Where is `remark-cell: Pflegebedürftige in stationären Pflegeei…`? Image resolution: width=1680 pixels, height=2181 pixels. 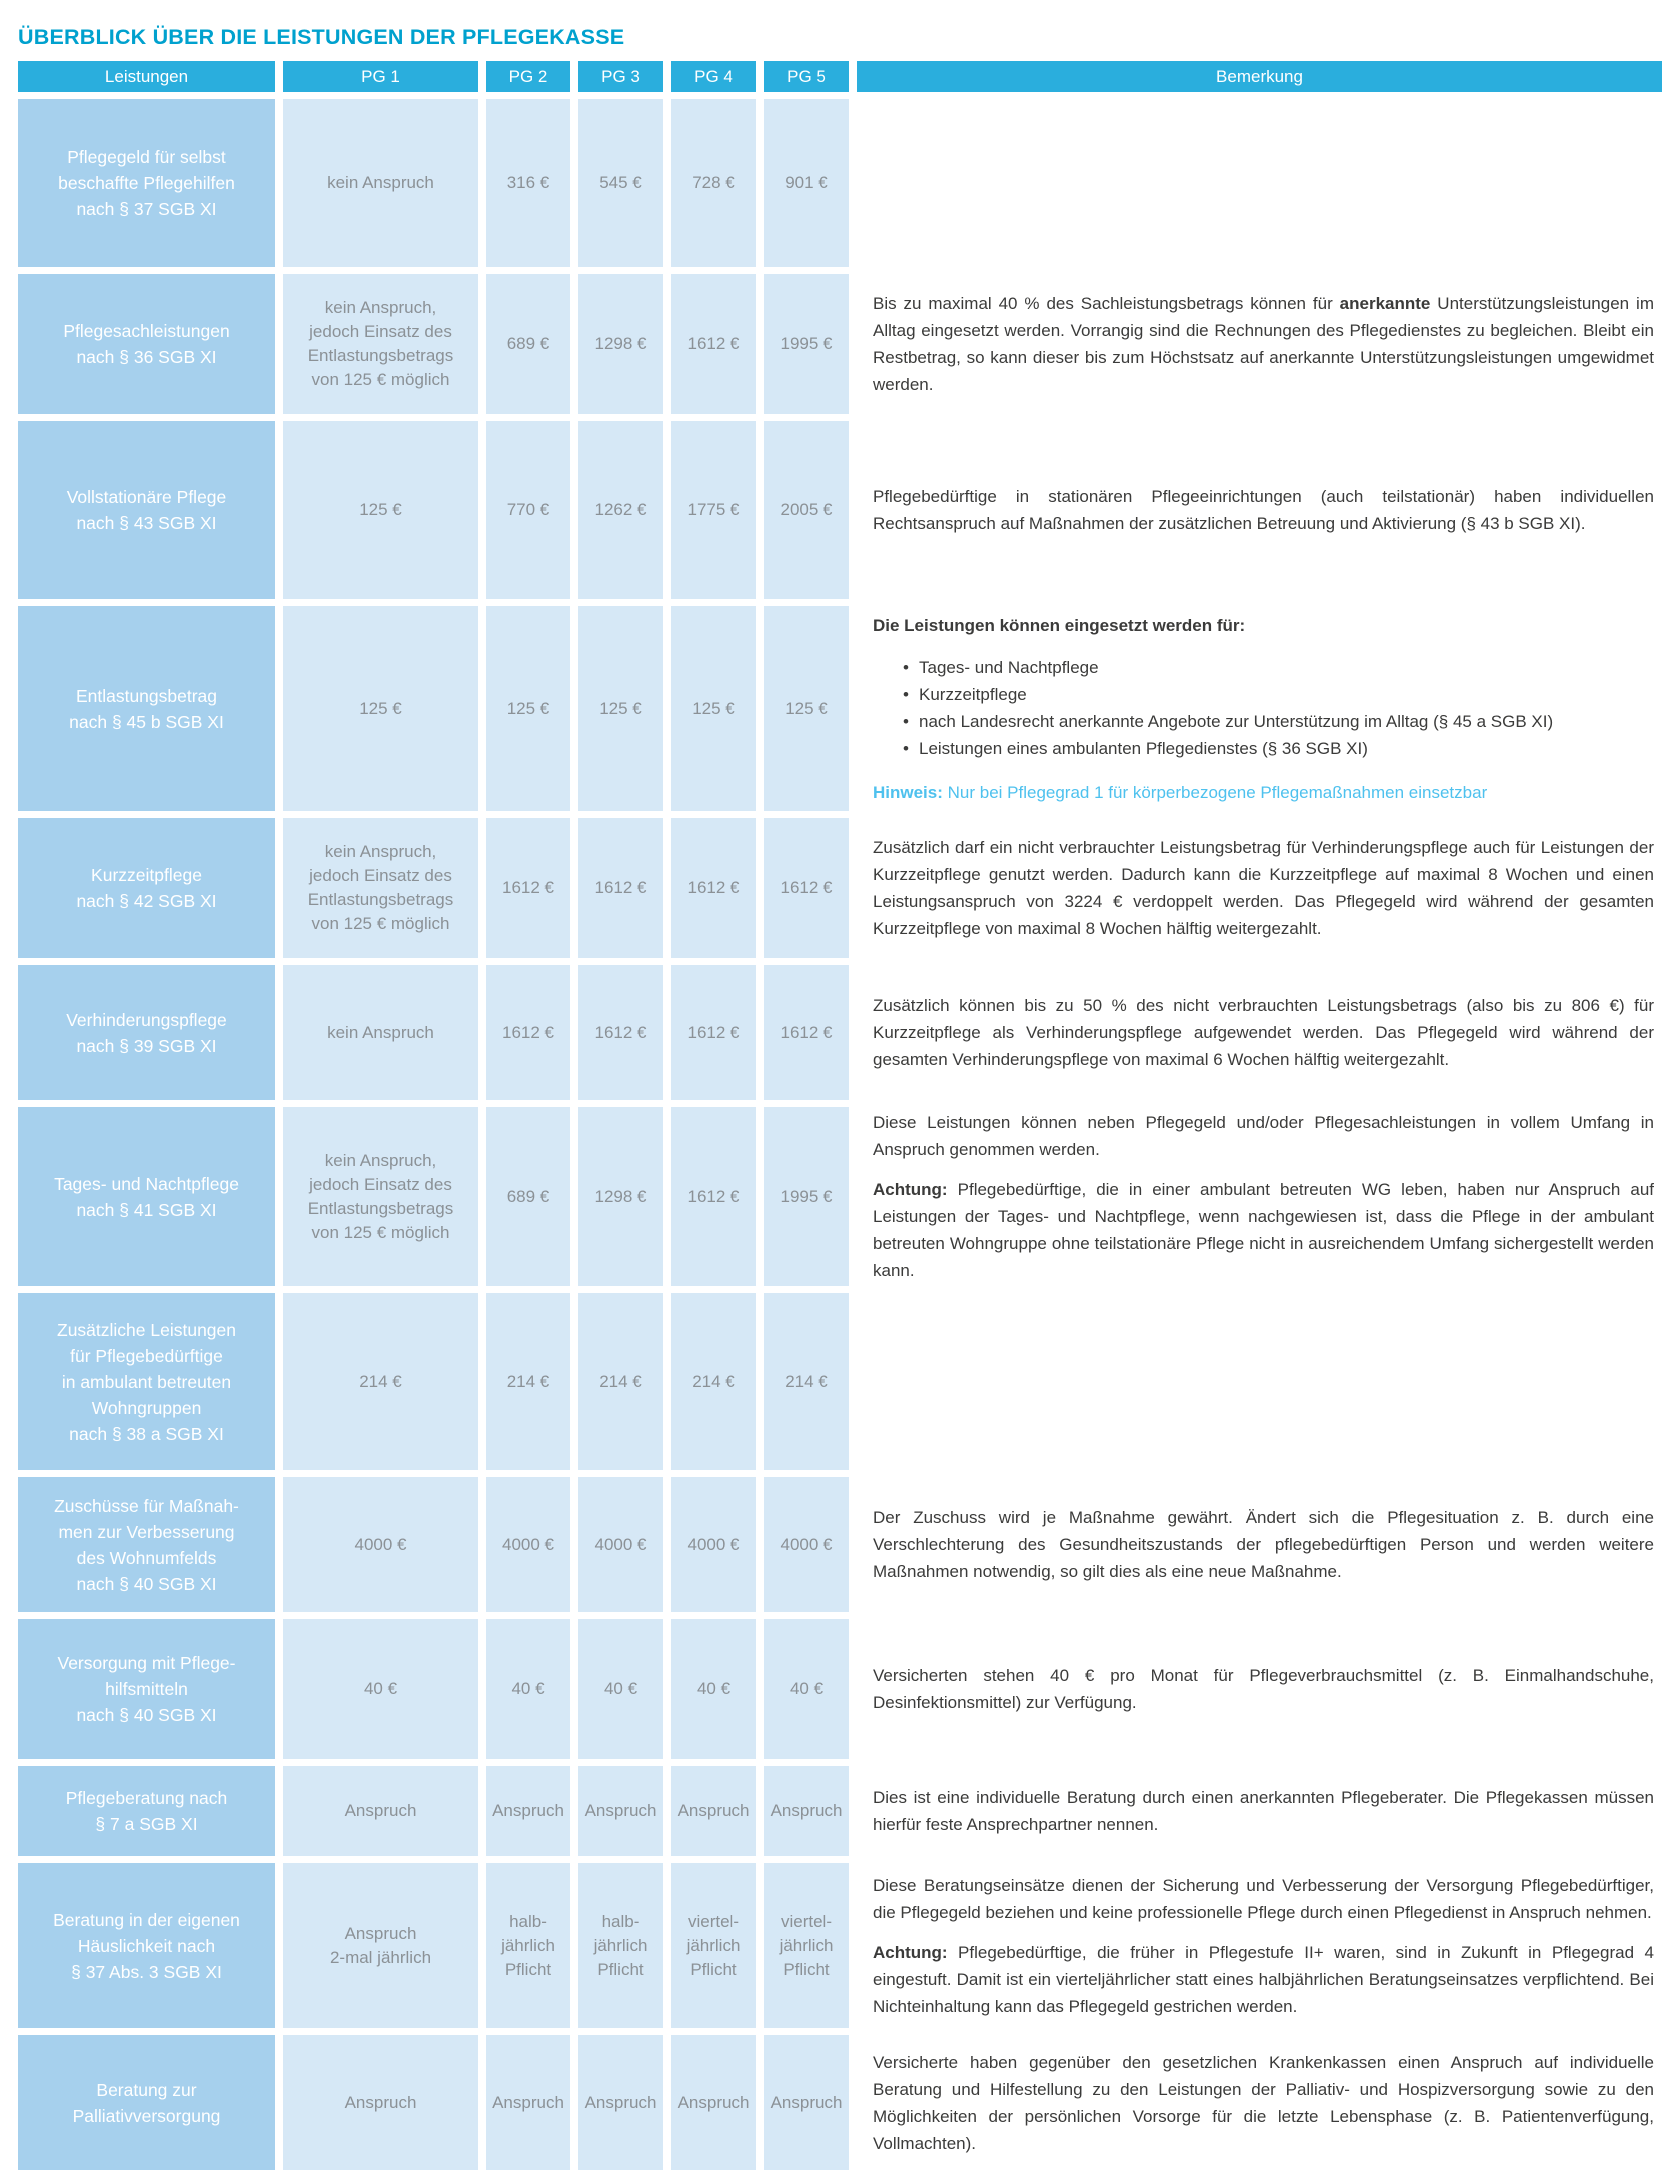
remark-cell: Pflegebedürftige in stationären Pflegeei… is located at coordinates (1259, 510).